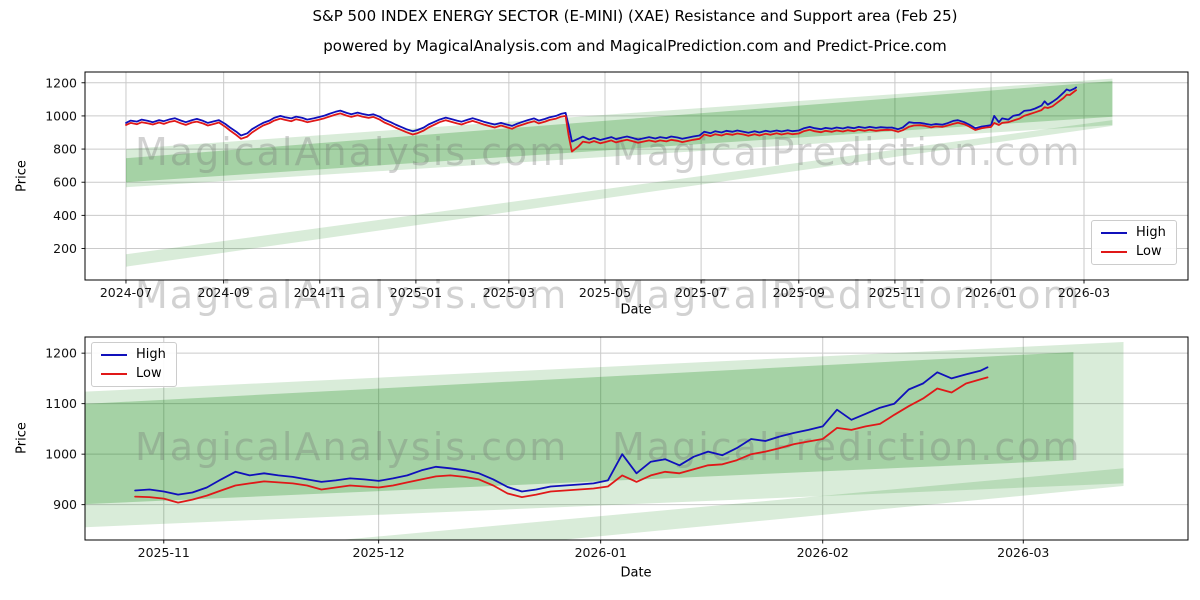 The width and height of the screenshot is (1200, 600). I want to click on y-tick-label: 800, so click(65, 149).